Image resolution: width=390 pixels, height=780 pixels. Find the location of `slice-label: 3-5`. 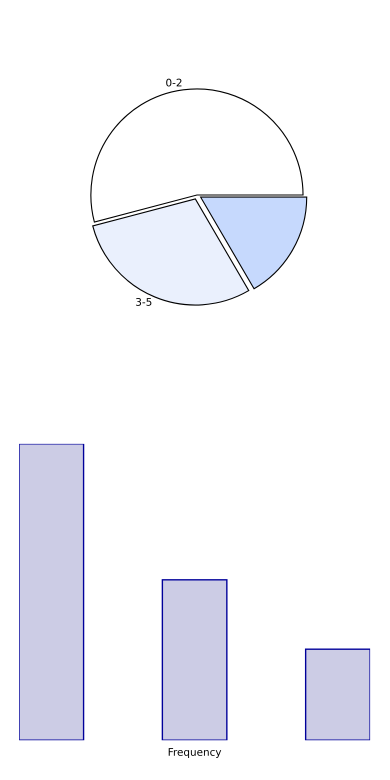

slice-label: 3-5 is located at coordinates (144, 302).